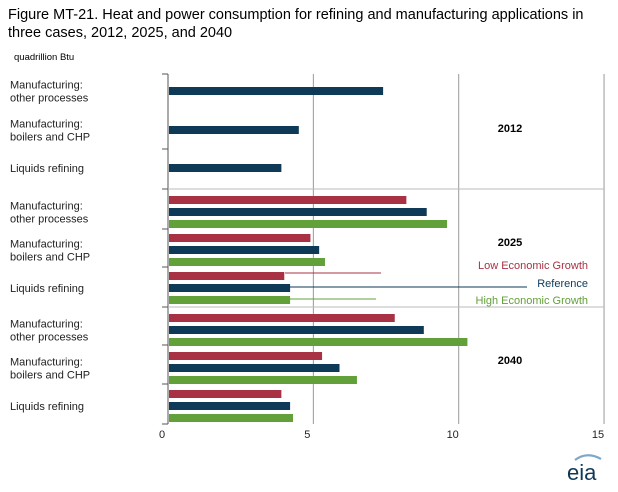 Image resolution: width=618 pixels, height=492 pixels. I want to click on x-tick-label-10: 10, so click(453, 435).